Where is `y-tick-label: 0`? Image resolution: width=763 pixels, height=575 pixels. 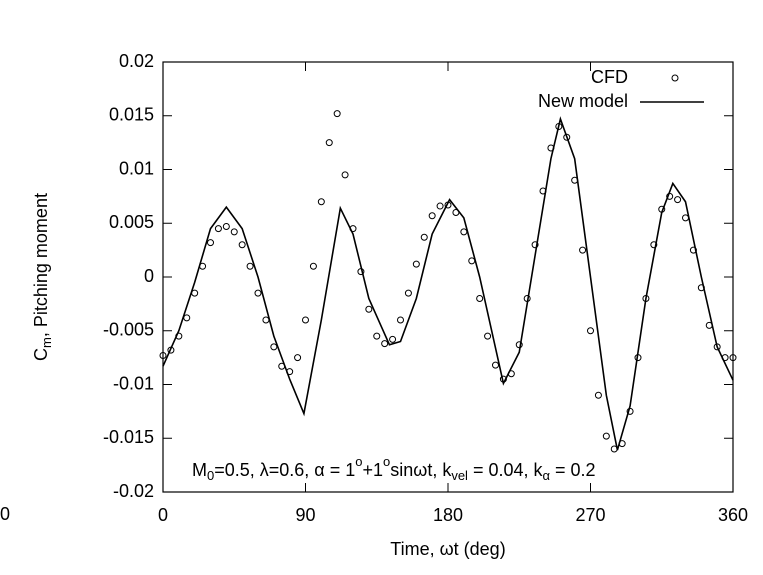
y-tick-label: 0 is located at coordinates (149, 276).